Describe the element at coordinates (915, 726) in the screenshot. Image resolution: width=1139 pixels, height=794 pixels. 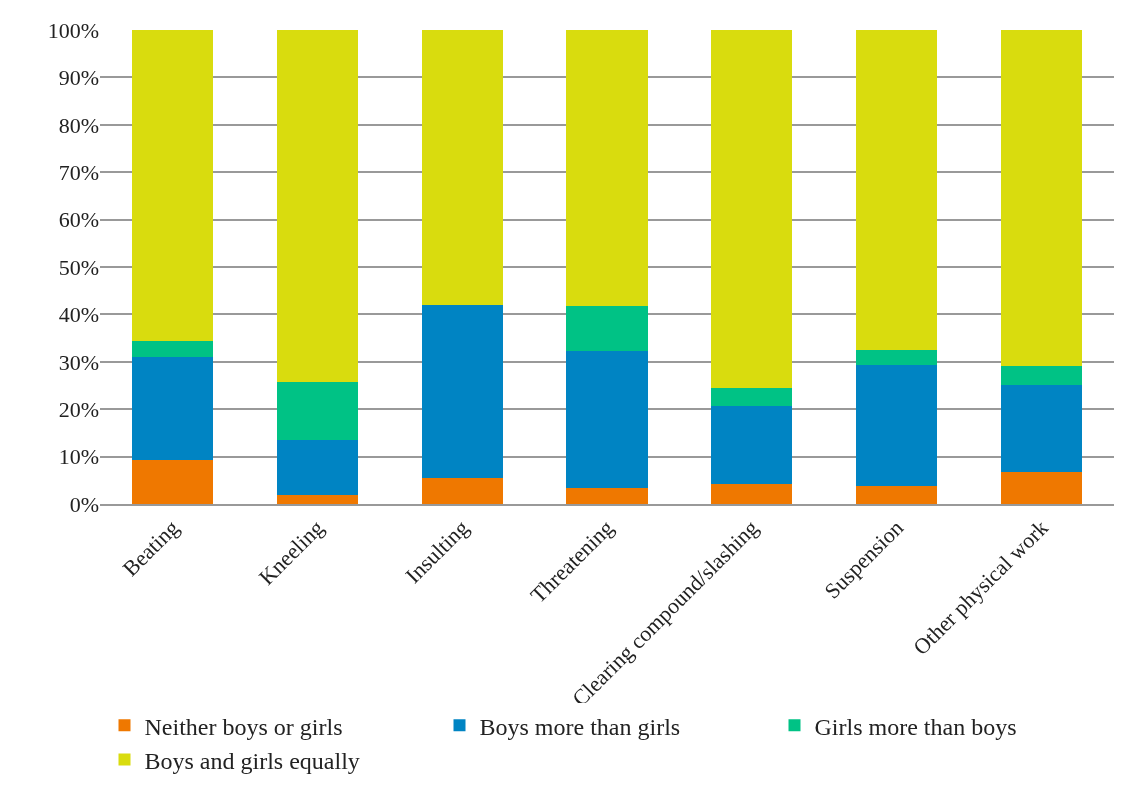
I see `legend-label: Girls more than boys` at that location.